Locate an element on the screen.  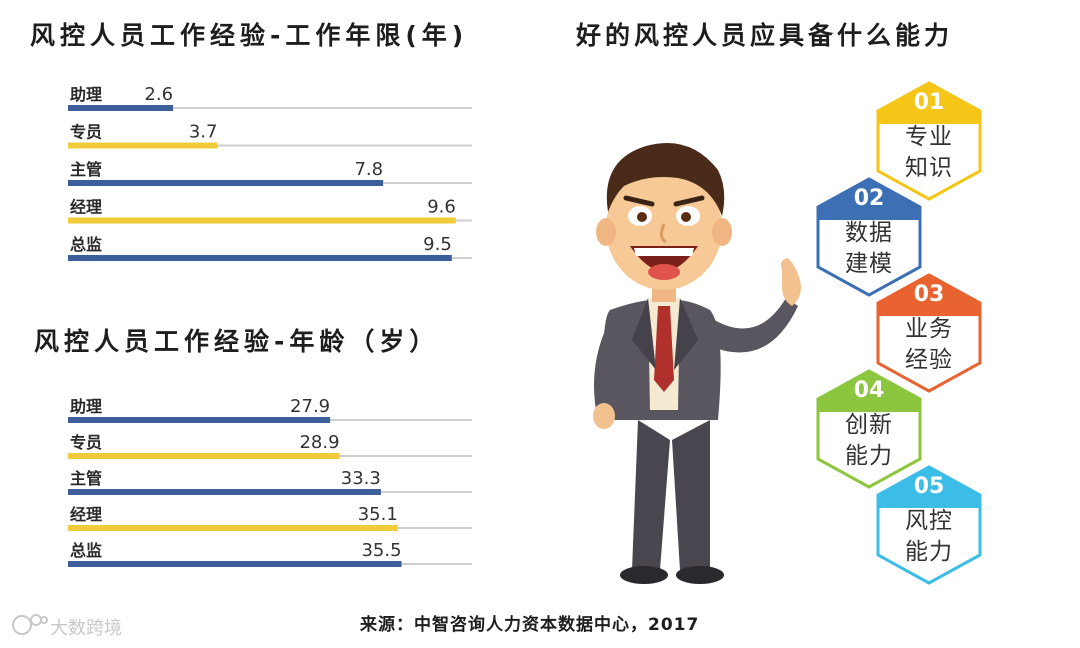
ability-number: 04 is located at coordinates (869, 390).